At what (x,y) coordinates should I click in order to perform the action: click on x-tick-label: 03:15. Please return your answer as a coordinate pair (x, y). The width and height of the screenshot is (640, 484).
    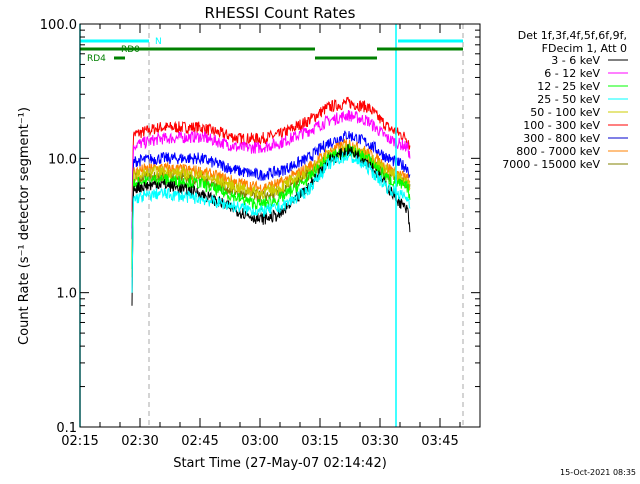
    Looking at the image, I should click on (319, 441).